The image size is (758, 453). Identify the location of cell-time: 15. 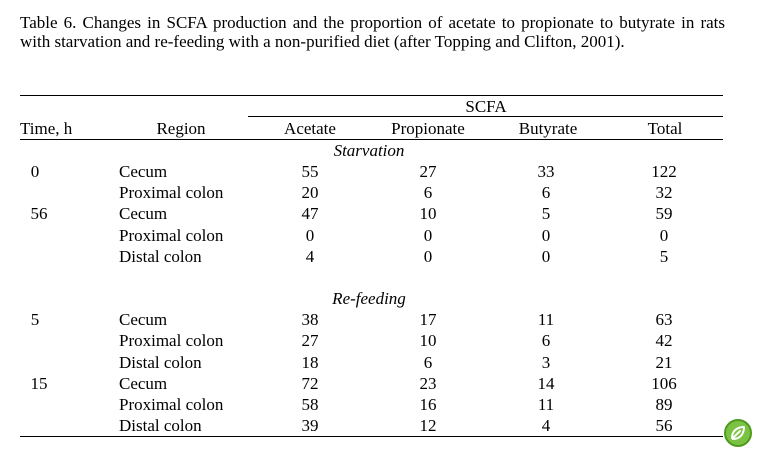
(39, 383).